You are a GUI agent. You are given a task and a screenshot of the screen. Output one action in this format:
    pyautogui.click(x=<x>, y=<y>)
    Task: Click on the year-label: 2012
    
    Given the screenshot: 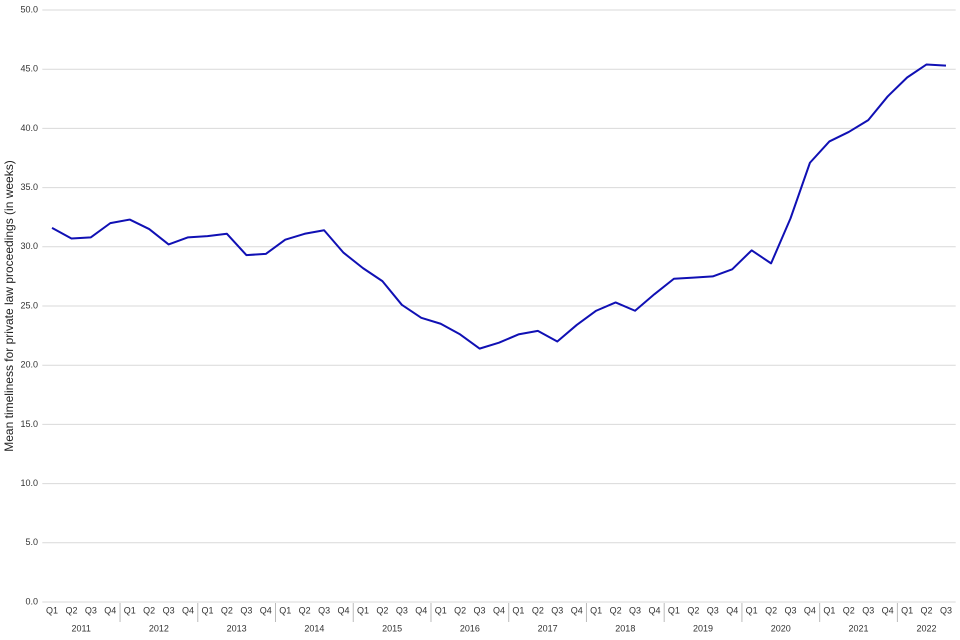 What is the action you would take?
    pyautogui.click(x=159, y=628)
    